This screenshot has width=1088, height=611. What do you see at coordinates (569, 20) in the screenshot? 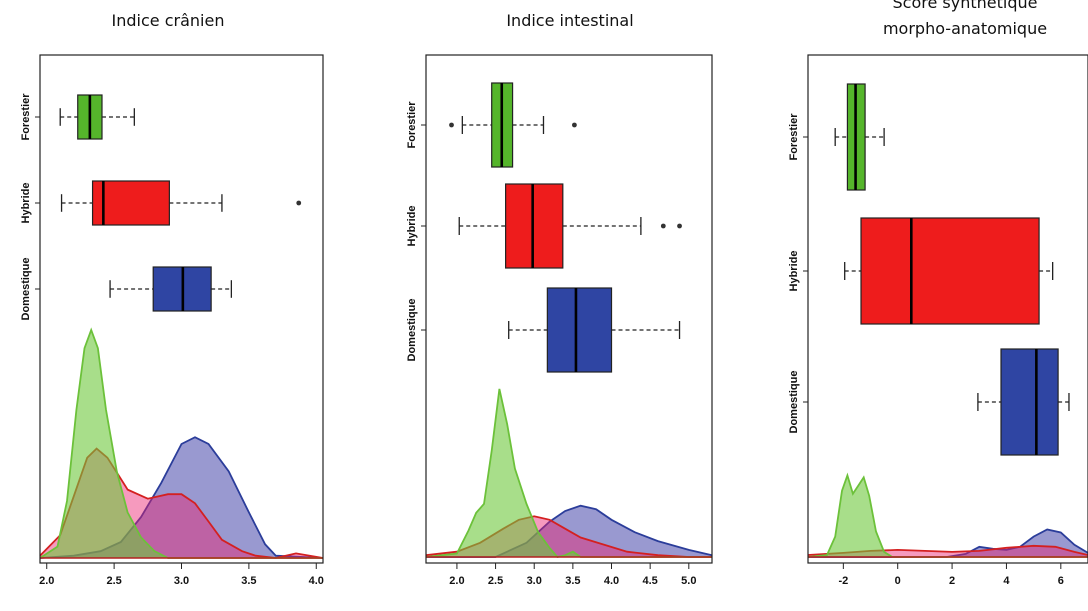
I see `chart-title-line: Indice intestinal` at bounding box center [569, 20].